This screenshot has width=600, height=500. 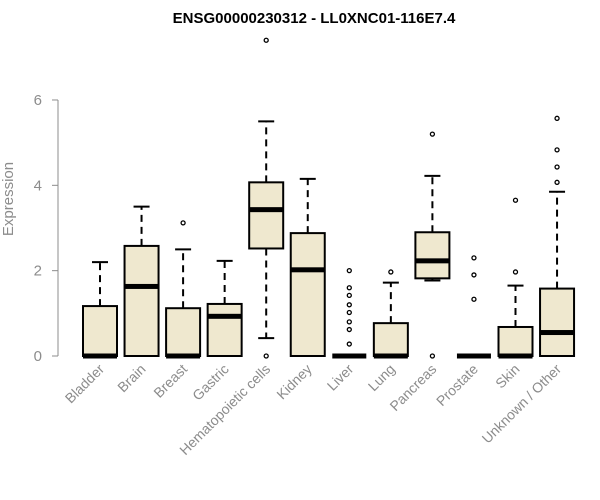 What do you see at coordinates (473, 356) in the screenshot?
I see `median-prostate` at bounding box center [473, 356].